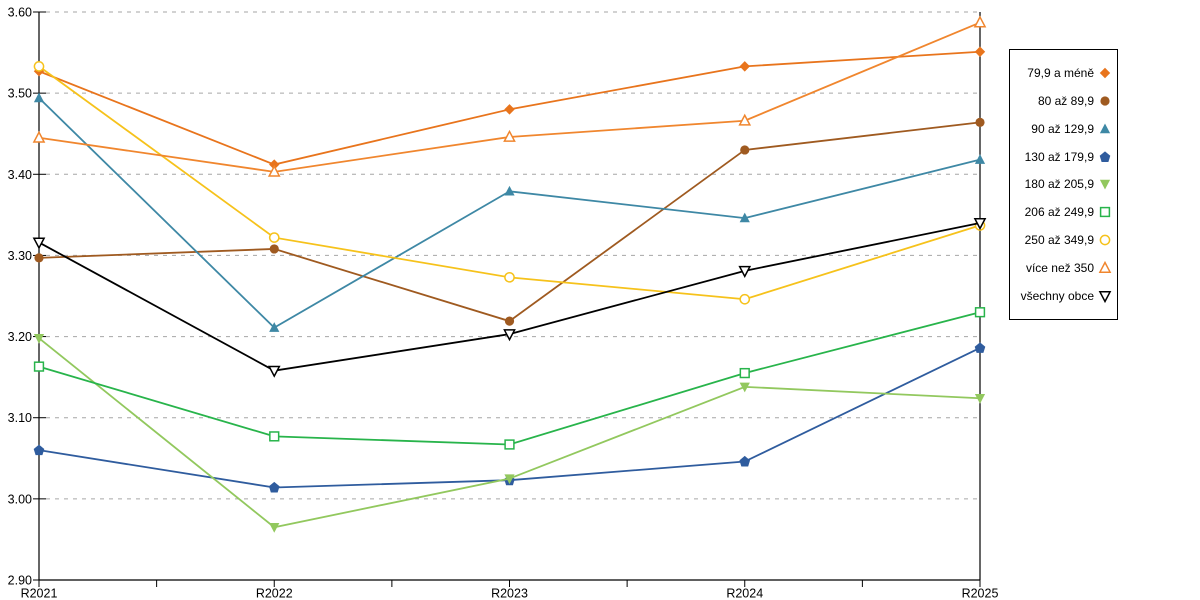 The image size is (1200, 600). I want to click on legend-label: 130 až 179,9, so click(1059, 156).